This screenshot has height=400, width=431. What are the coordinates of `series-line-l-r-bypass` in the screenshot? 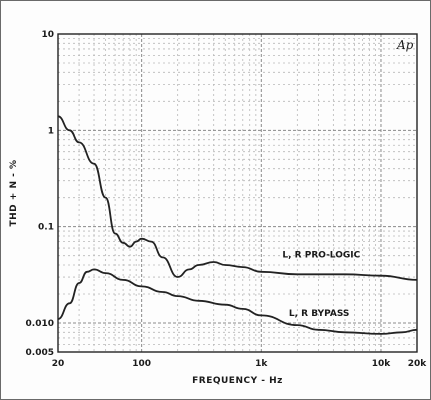 It's located at (237, 301).